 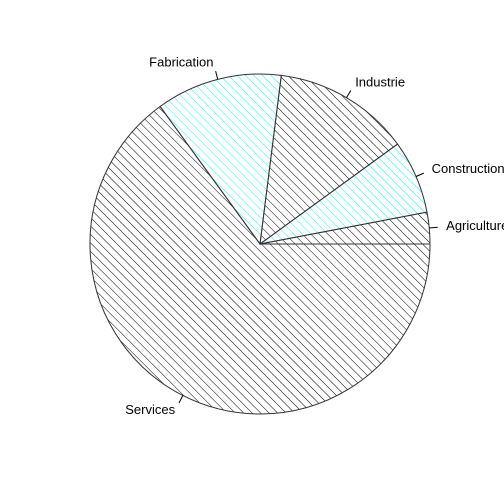 I want to click on pie-leader-fabrication, so click(x=217, y=75).